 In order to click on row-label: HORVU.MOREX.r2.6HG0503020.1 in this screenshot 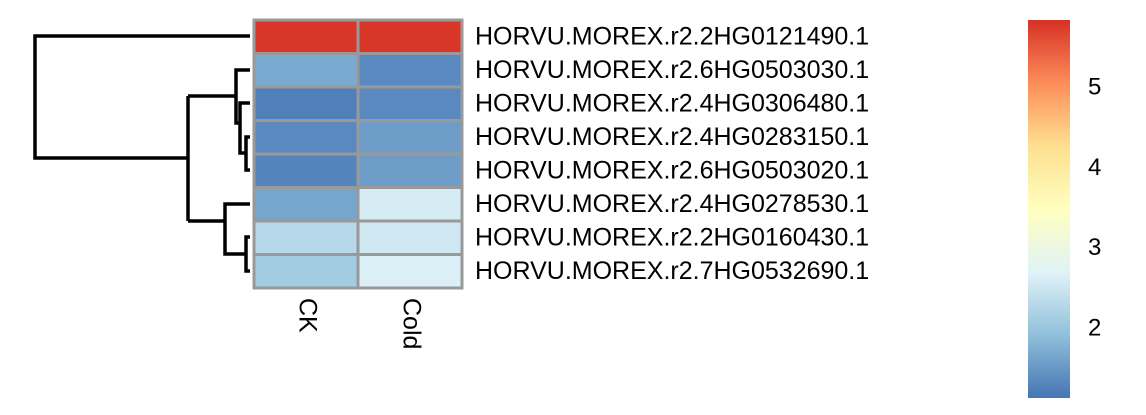, I will do `click(672, 170)`.